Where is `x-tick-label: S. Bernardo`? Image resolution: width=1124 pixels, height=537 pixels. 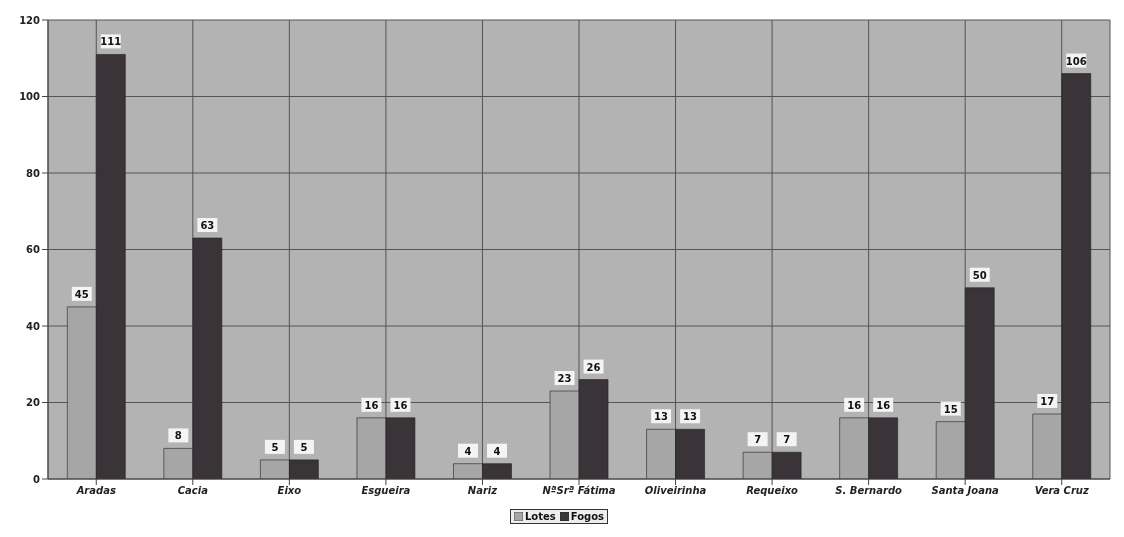
x-tick-label: S. Bernardo is located at coordinates (869, 491).